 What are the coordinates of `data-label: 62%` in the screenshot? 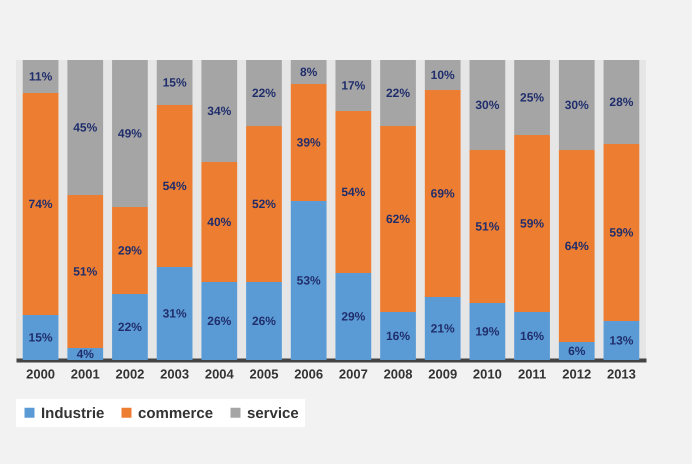 It's located at (398, 219).